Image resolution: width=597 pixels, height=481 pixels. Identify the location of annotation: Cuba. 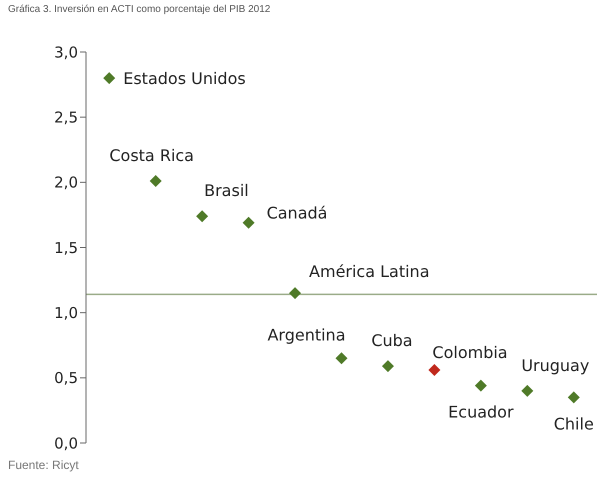
(392, 340).